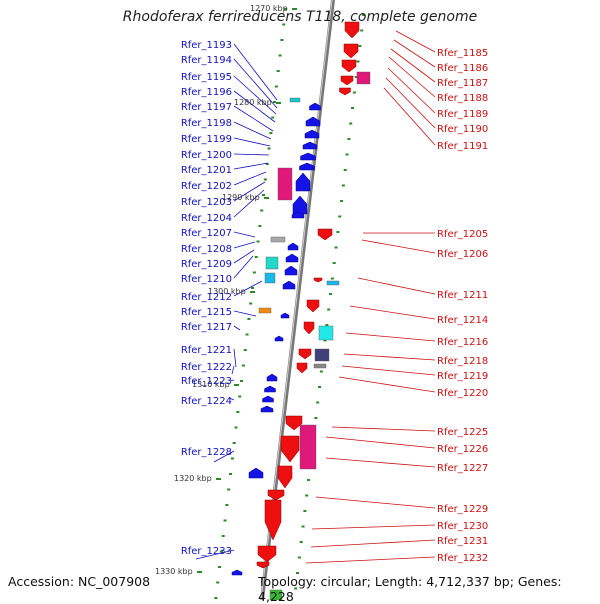 Image resolution: width=600 pixels, height=604 pixels. I want to click on gene-label-right: Rfer_1191, so click(462, 146).